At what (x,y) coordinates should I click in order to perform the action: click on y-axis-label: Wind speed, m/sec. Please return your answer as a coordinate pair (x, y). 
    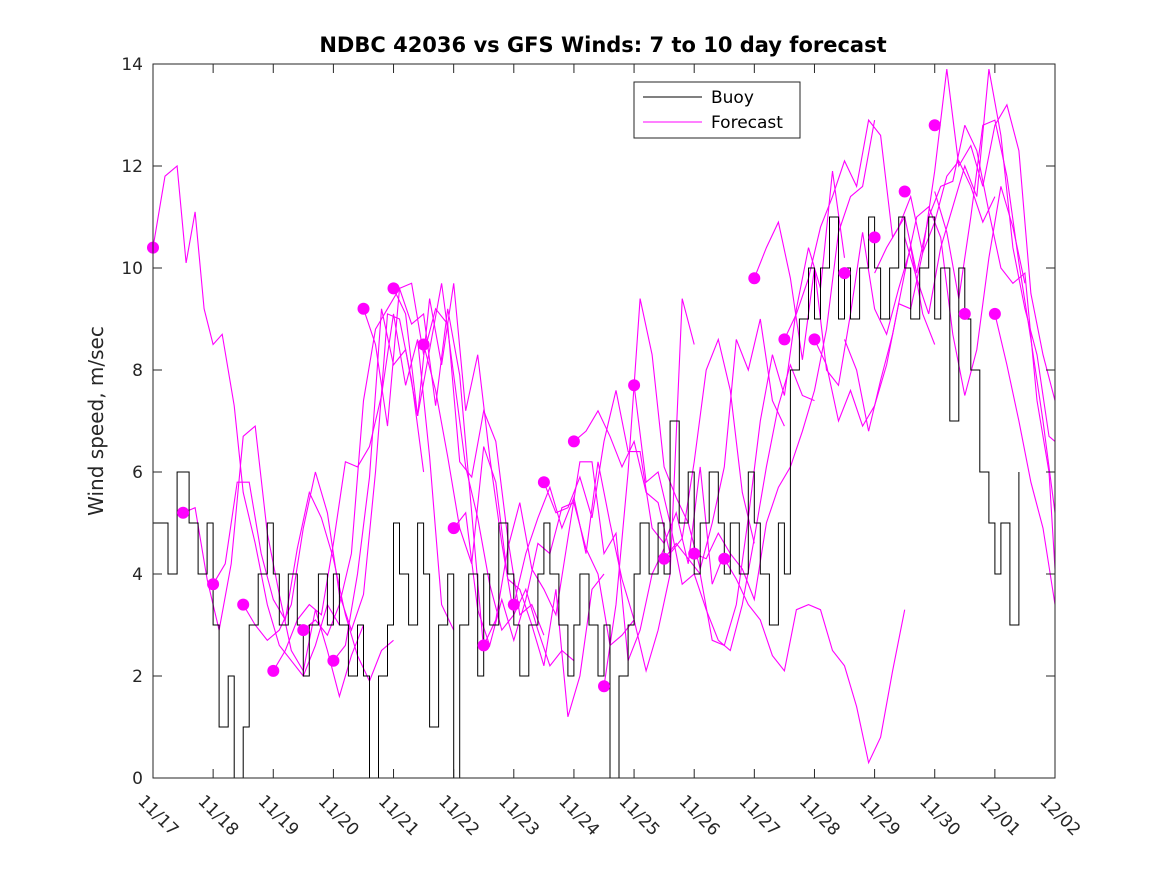
    Looking at the image, I should click on (96, 421).